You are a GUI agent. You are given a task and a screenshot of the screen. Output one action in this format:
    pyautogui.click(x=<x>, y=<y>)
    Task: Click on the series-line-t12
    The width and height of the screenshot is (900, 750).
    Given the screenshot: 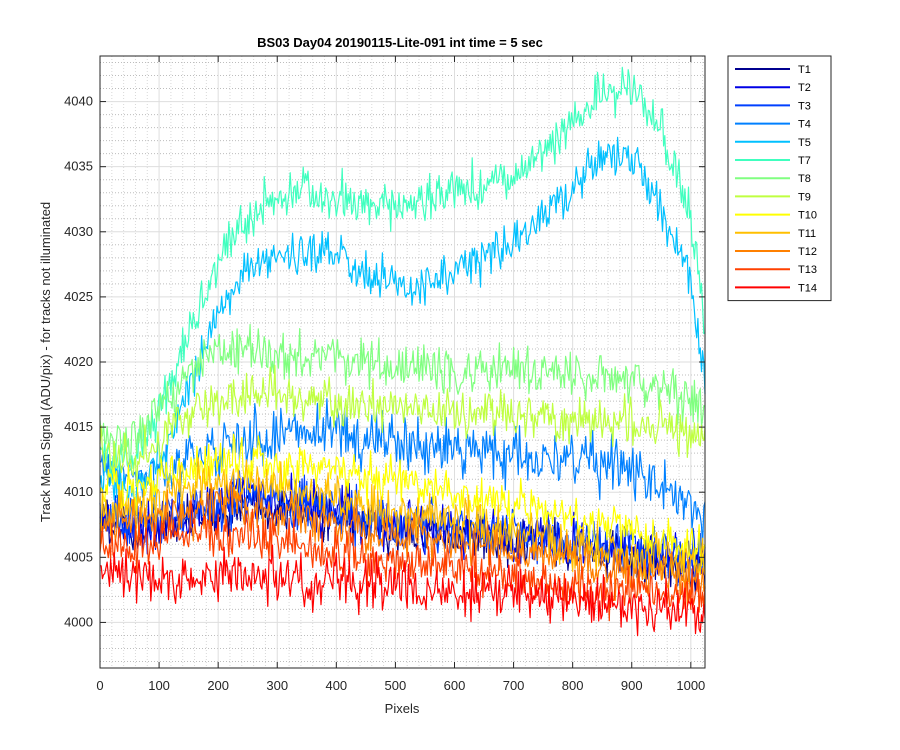 What is the action you would take?
    pyautogui.click(x=402, y=542)
    